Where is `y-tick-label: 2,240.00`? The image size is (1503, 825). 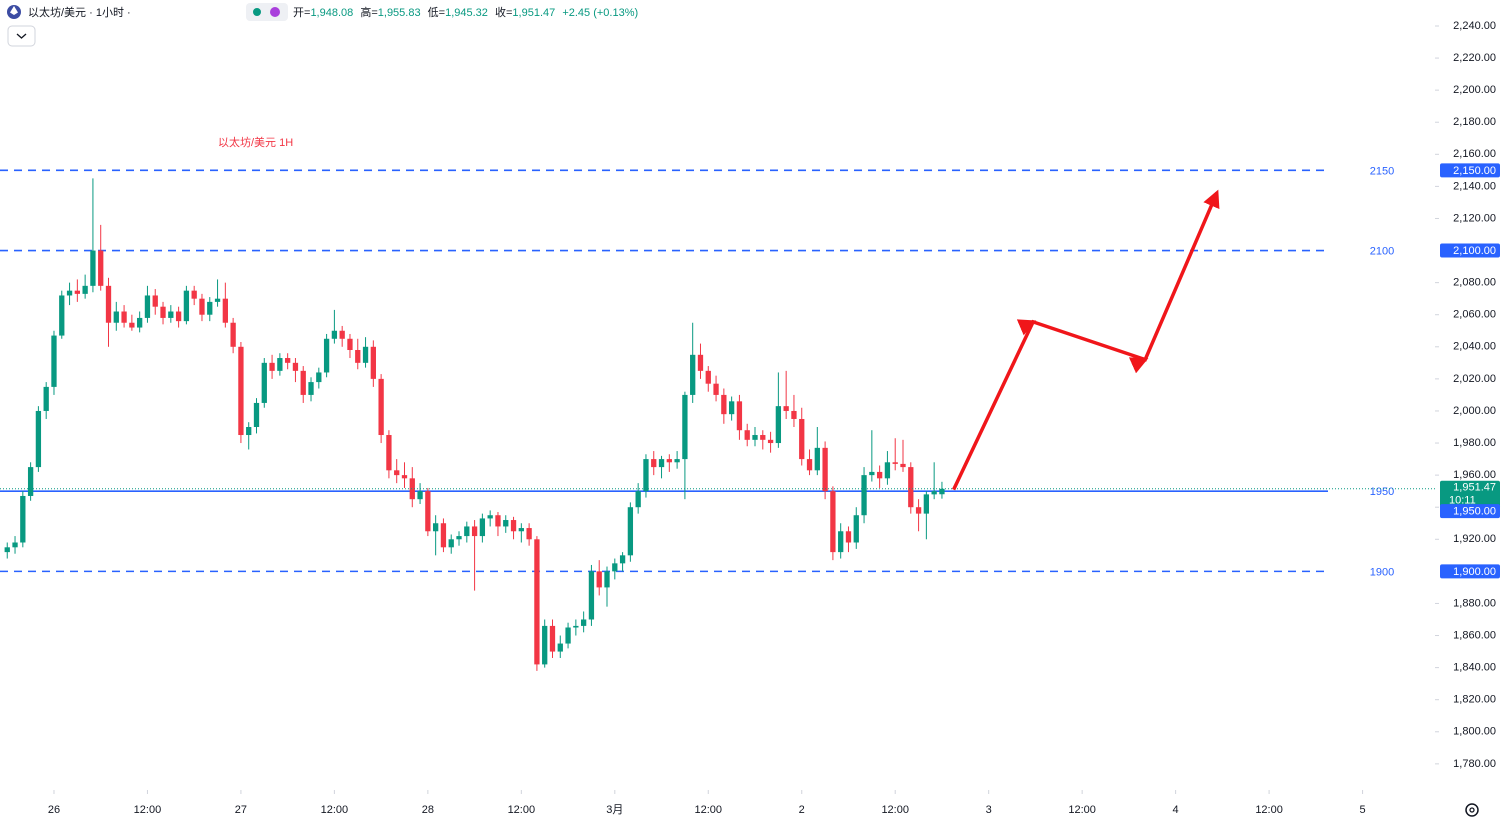
y-tick-label: 2,240.00 is located at coordinates (1474, 26).